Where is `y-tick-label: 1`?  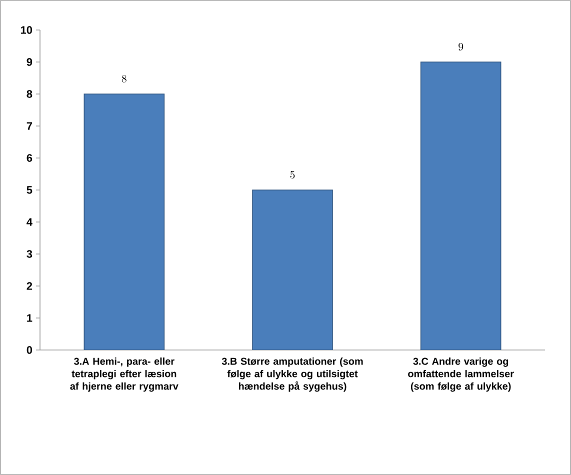 y-tick-label: 1 is located at coordinates (29, 318).